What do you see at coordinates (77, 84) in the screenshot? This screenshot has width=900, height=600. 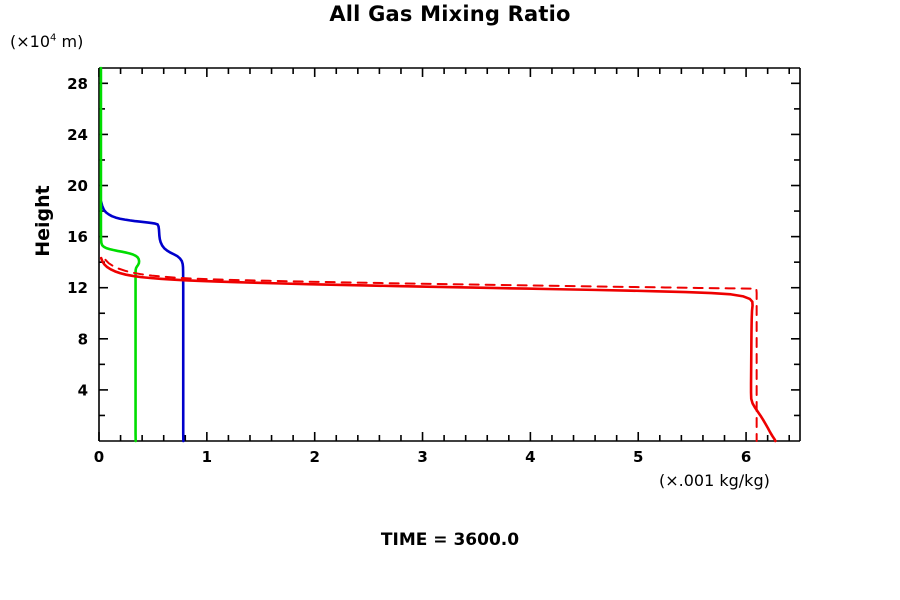 I see `y-tick-label: 28` at bounding box center [77, 84].